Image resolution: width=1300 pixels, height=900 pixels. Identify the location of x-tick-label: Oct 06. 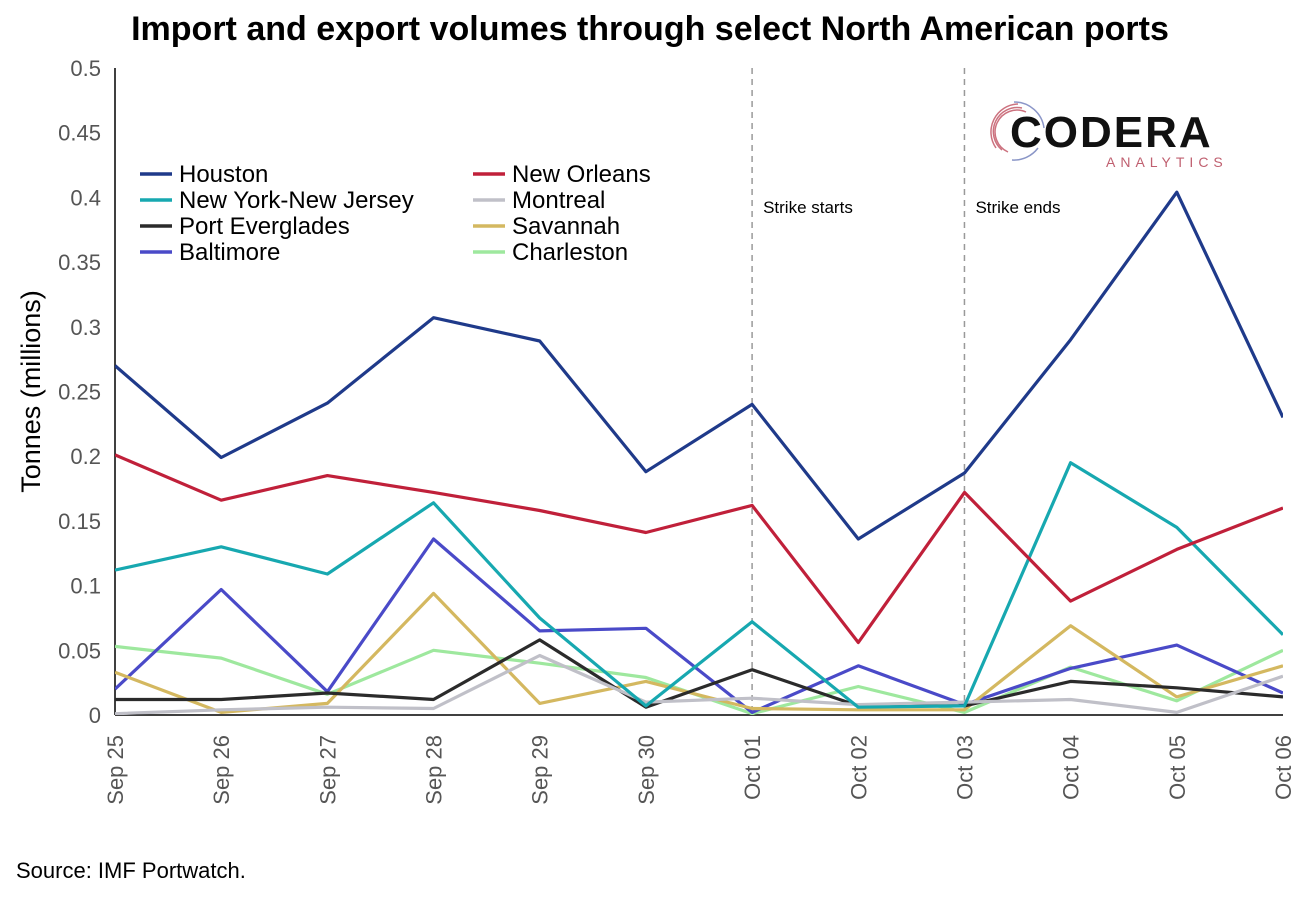
(1283, 767).